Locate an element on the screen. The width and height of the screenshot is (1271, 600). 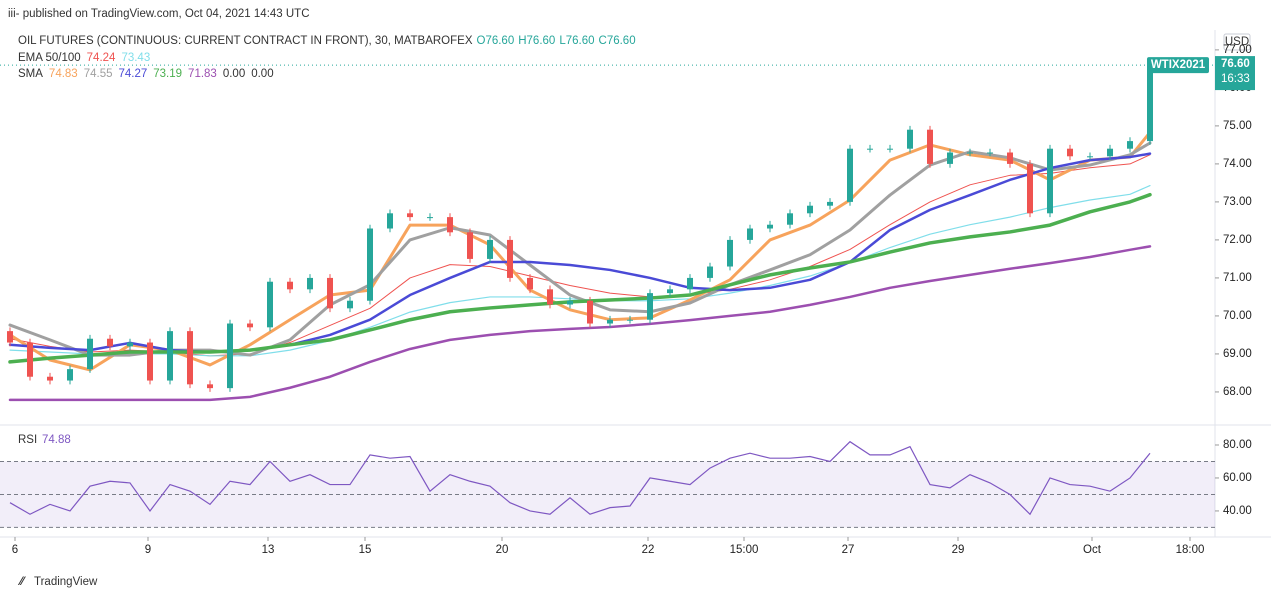
last-price: 76.60 is located at coordinates (1235, 64).